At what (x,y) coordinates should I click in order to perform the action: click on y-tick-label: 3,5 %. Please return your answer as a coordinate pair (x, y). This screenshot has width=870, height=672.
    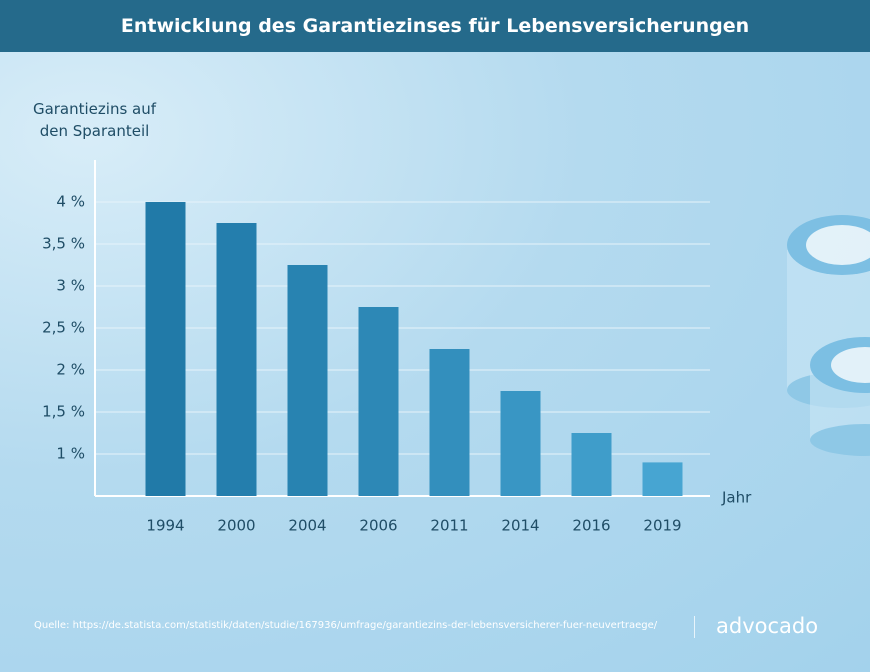
    Looking at the image, I should click on (63, 244).